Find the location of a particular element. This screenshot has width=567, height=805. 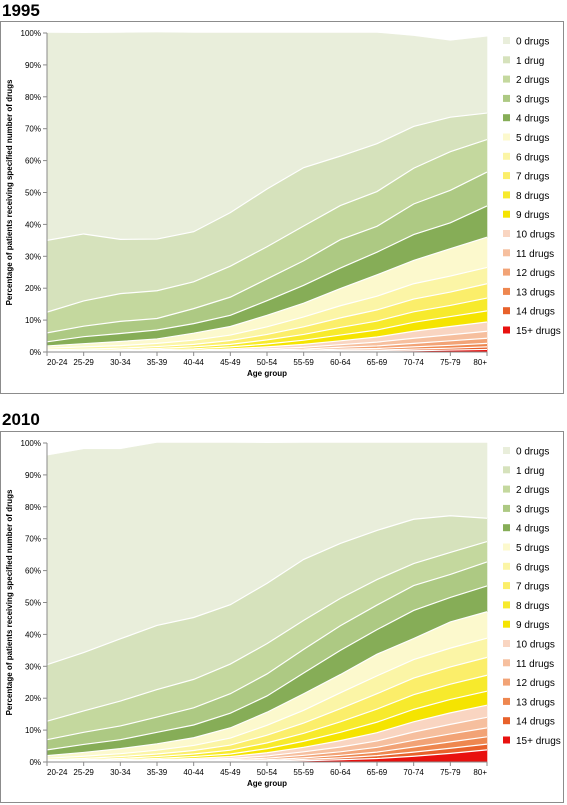

x-axis-label: Age group is located at coordinates (267, 783).